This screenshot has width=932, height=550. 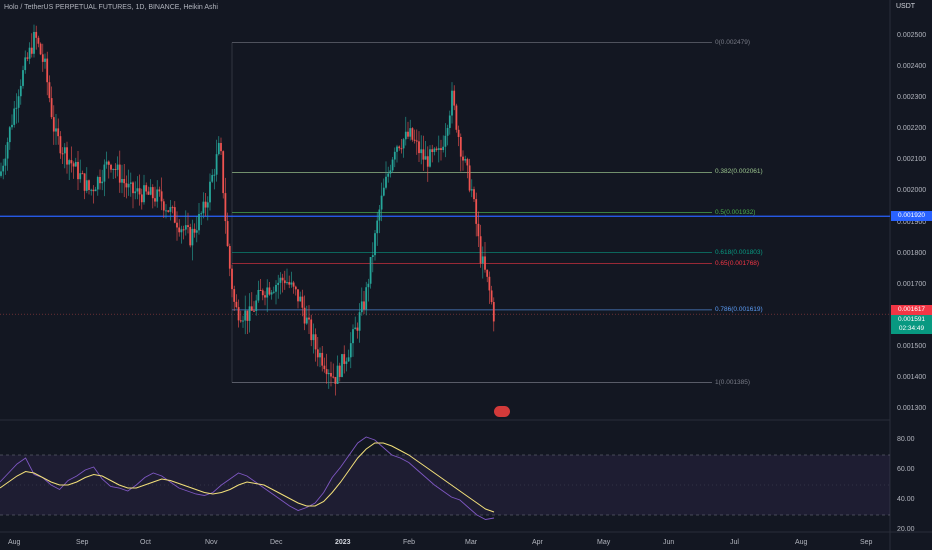 I want to click on fib-level-label: 0.65(0.001768), so click(x=737, y=263).